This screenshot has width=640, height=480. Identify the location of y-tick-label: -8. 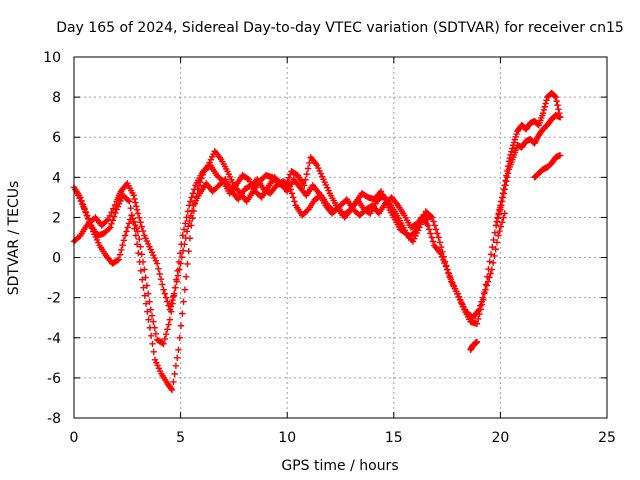
(54, 419).